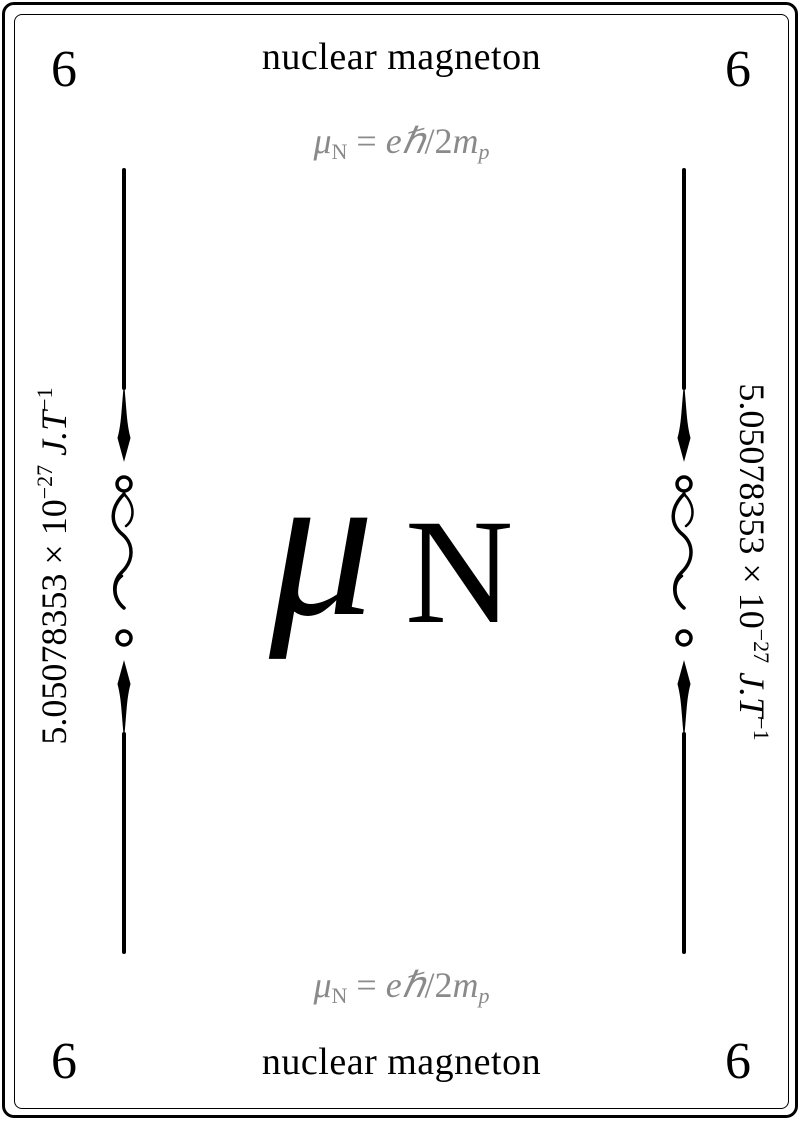 This screenshot has height=1123, width=803. I want to click on constant-name-top: nuclear magneton, so click(401, 57).